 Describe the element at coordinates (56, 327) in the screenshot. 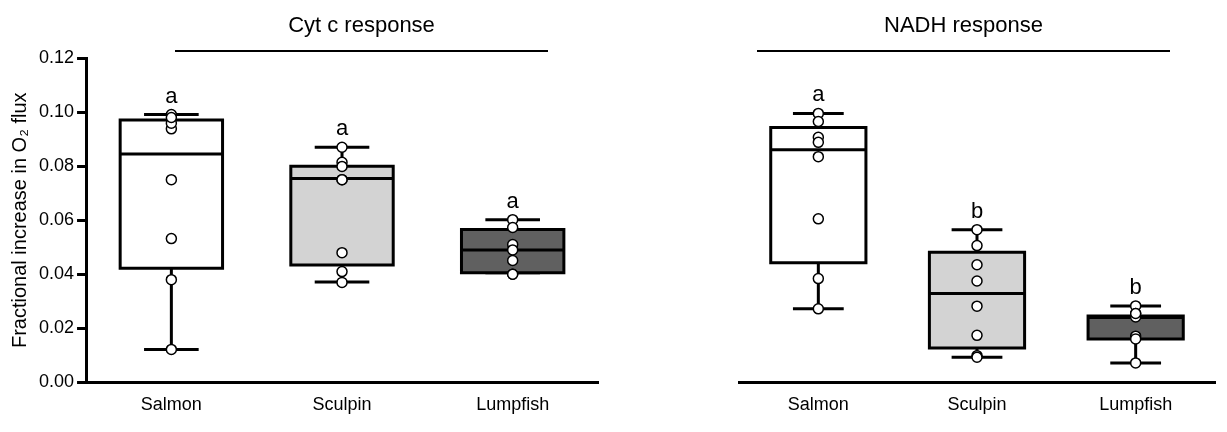

I see `y-tick-label: 0.02` at that location.